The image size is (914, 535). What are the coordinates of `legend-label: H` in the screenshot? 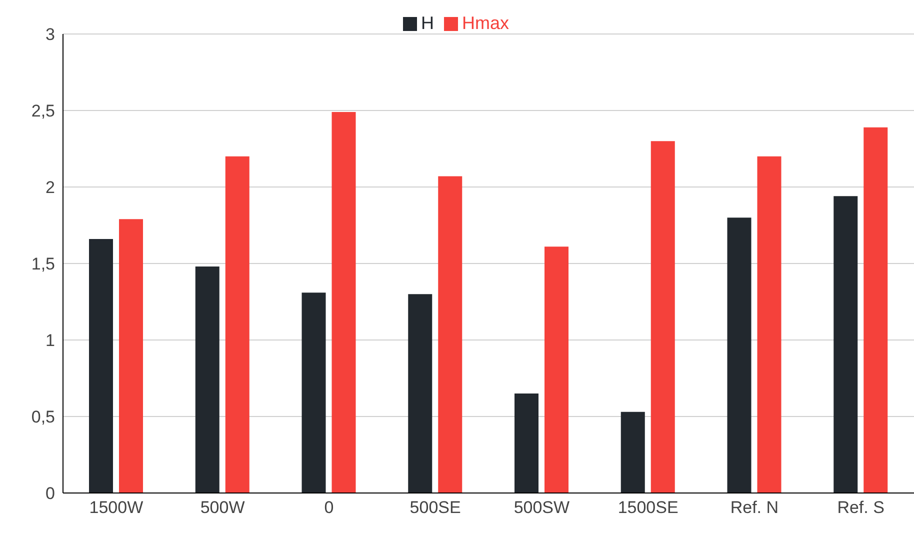 It's located at (427, 23).